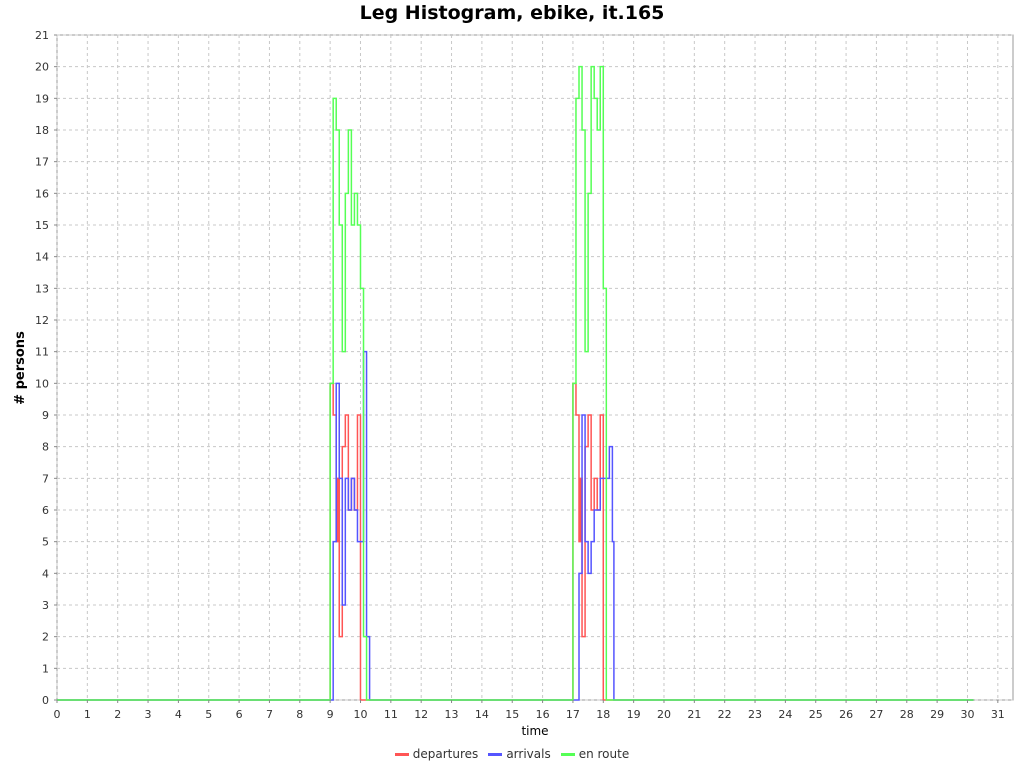  I want to click on x-tick-label: 0, so click(57, 714).